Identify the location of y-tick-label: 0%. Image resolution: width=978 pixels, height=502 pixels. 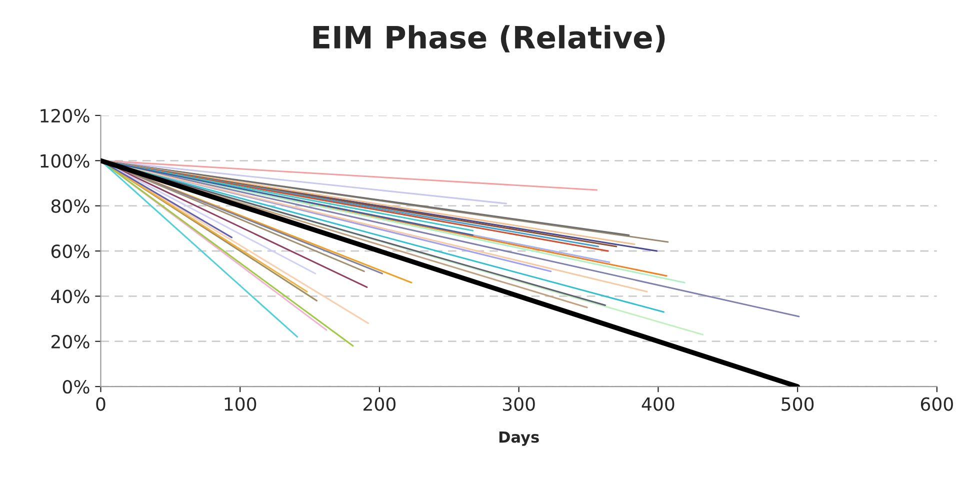
(76, 387).